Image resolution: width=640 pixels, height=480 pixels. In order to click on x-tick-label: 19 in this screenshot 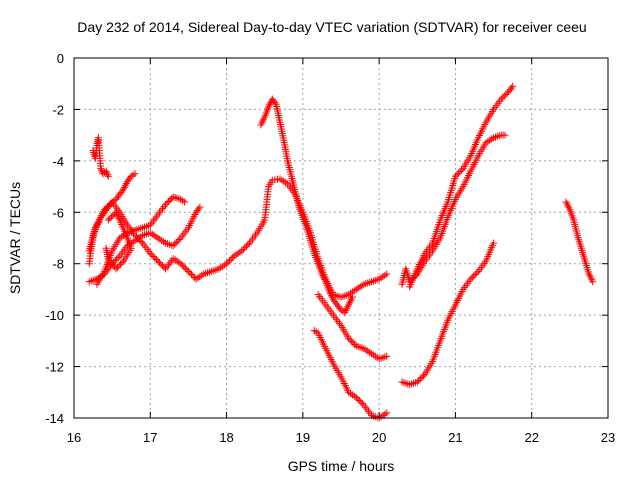, I will do `click(303, 437)`.